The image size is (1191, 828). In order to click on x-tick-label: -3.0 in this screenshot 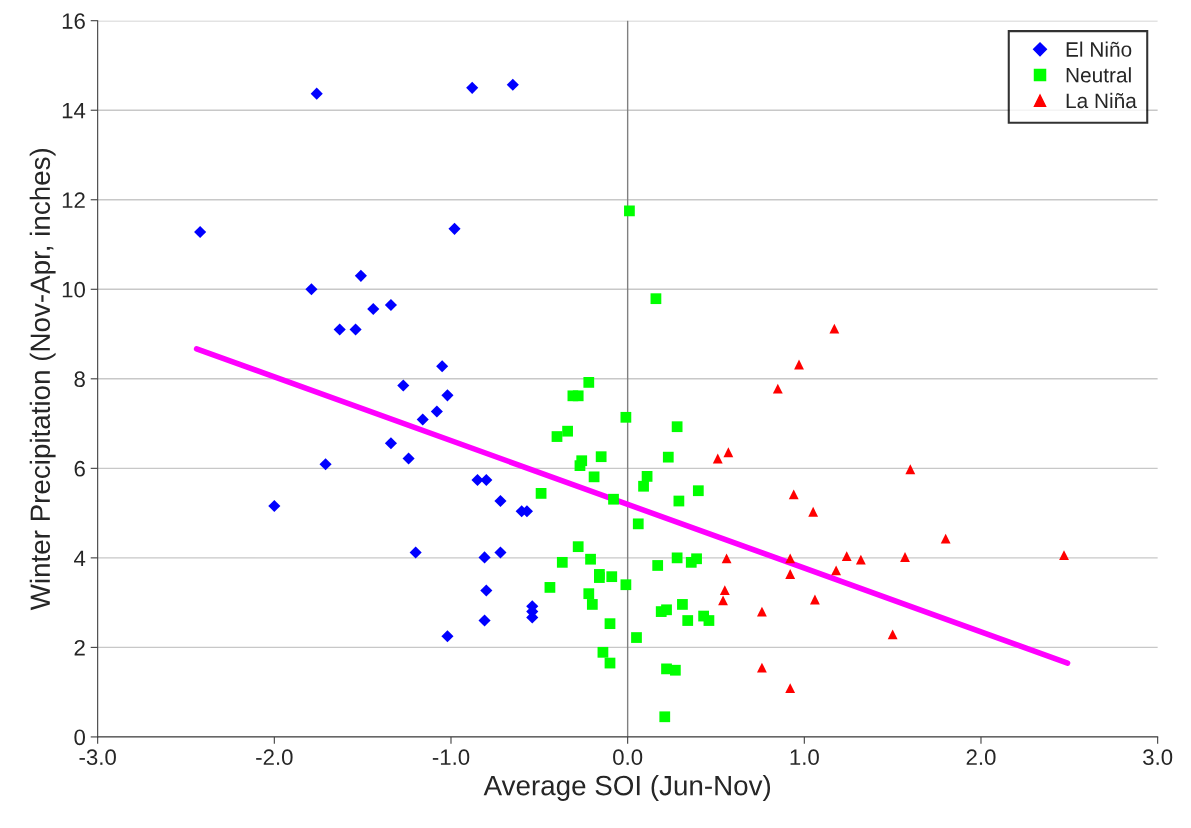, I will do `click(97, 757)`.